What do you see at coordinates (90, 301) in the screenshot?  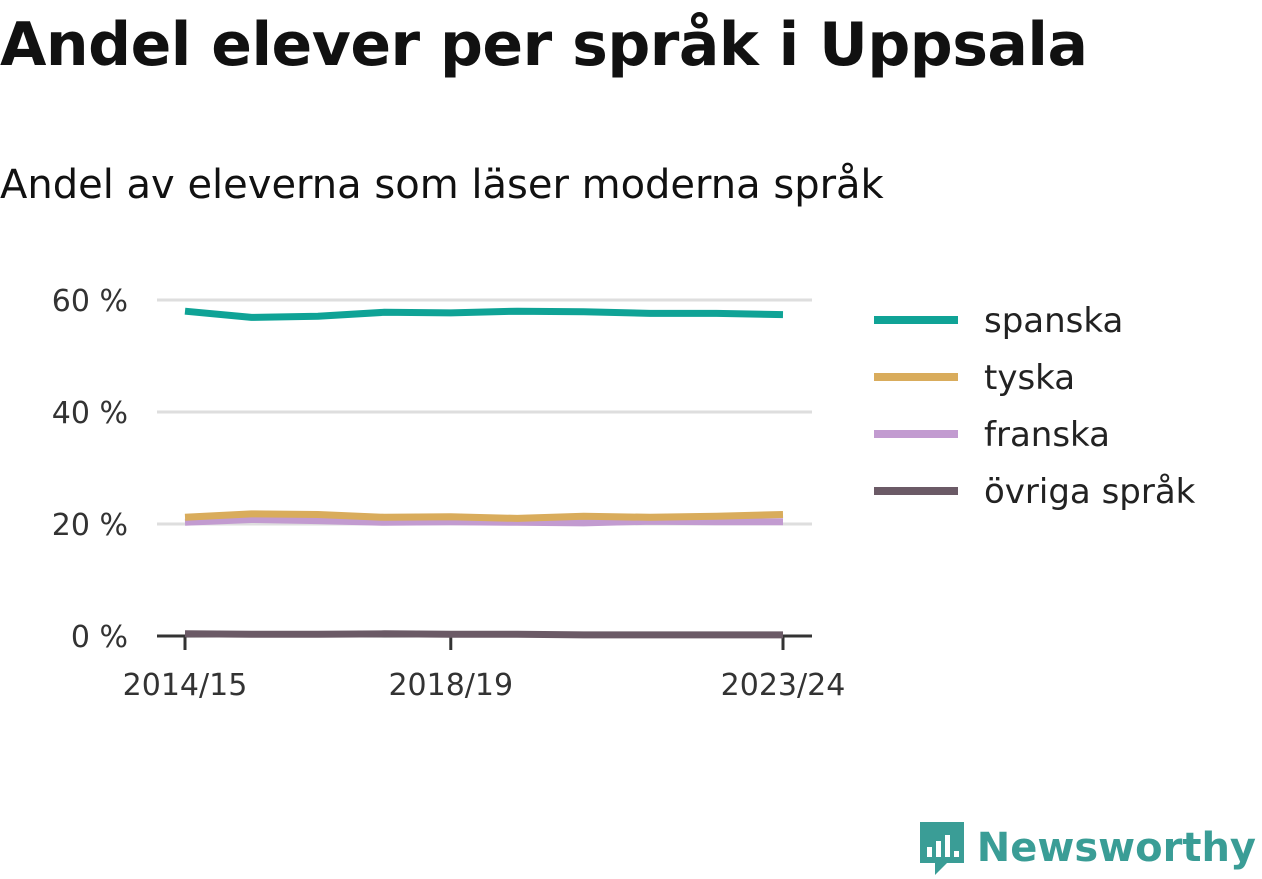 I see `y-tick-label: 60 %` at bounding box center [90, 301].